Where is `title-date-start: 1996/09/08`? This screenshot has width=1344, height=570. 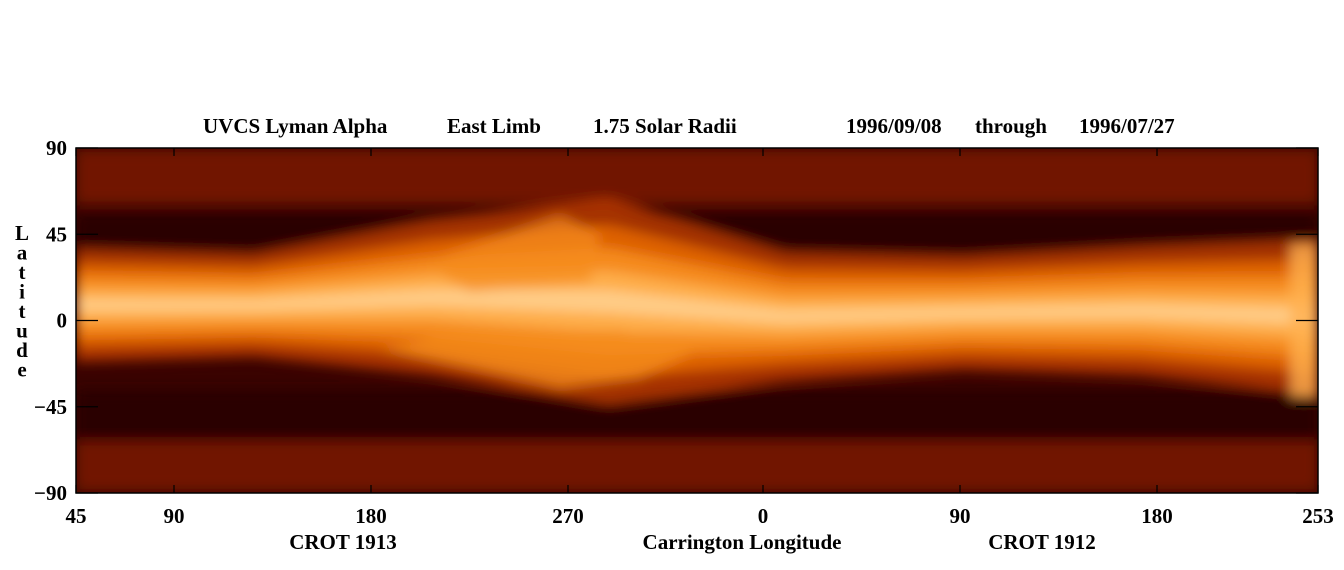
title-date-start: 1996/09/08 is located at coordinates (894, 126).